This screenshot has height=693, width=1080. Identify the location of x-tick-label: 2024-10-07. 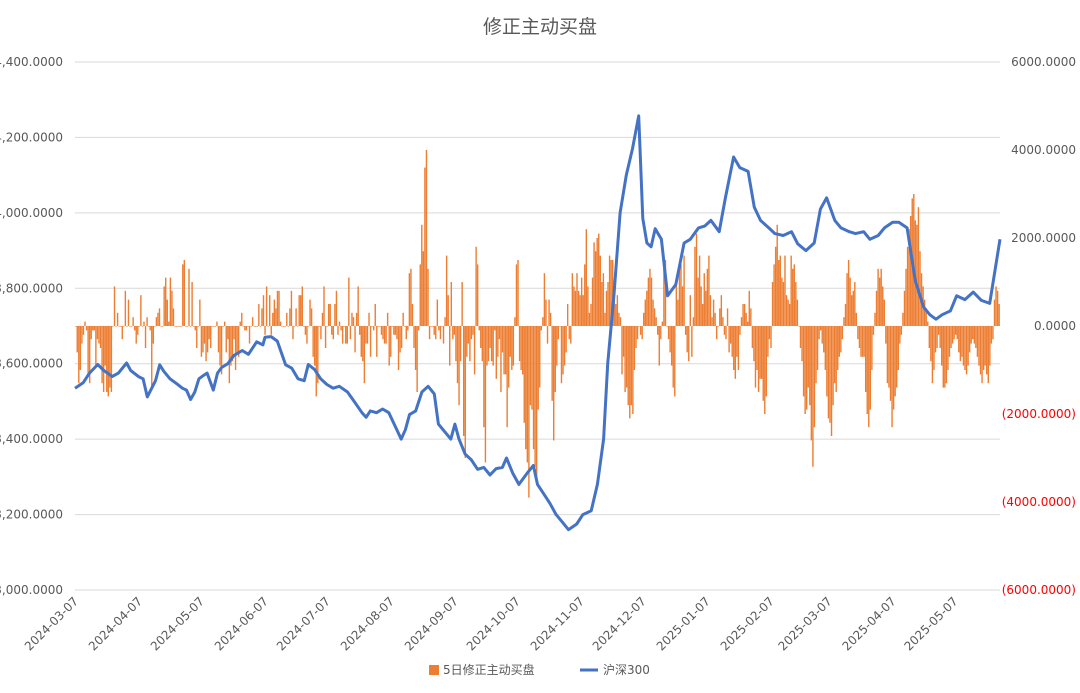
(493, 623).